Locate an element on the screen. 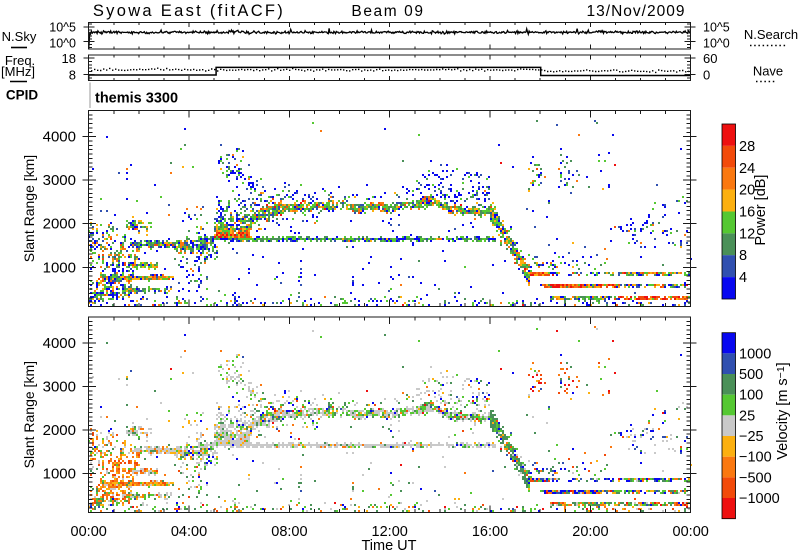 Image resolution: width=800 pixels, height=559 pixels. svg-text: N.Sky is located at coordinates (19, 36).